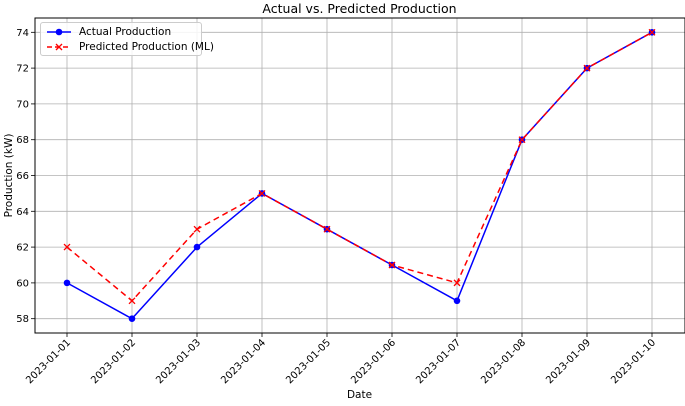  What do you see at coordinates (359, 8) in the screenshot?
I see `chart-title: Actual vs. Predicted Production` at bounding box center [359, 8].